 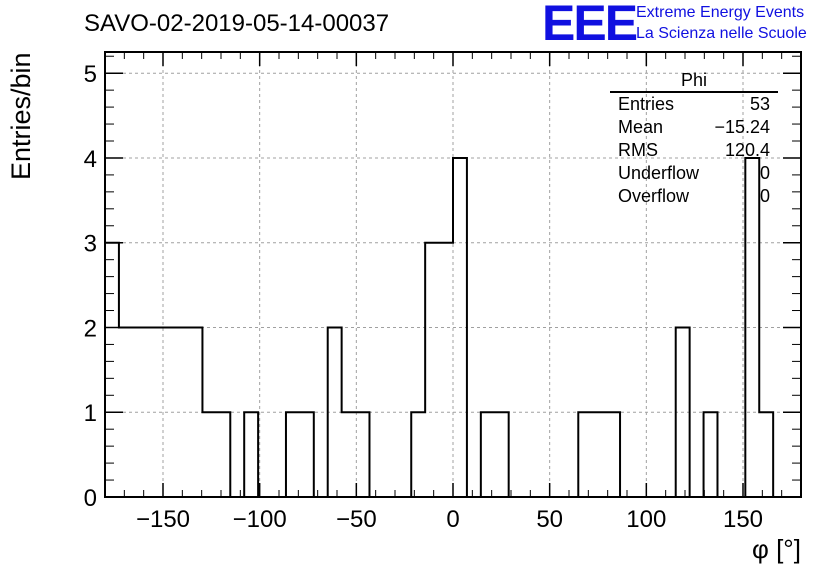 I want to click on y-tick-label: 0, so click(x=90, y=498).